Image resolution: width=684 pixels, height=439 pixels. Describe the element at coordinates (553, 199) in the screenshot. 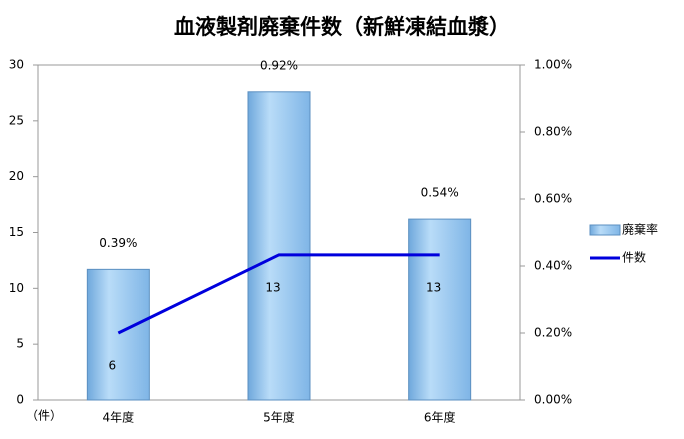

I see `y2-tick-label: 0.60%` at that location.